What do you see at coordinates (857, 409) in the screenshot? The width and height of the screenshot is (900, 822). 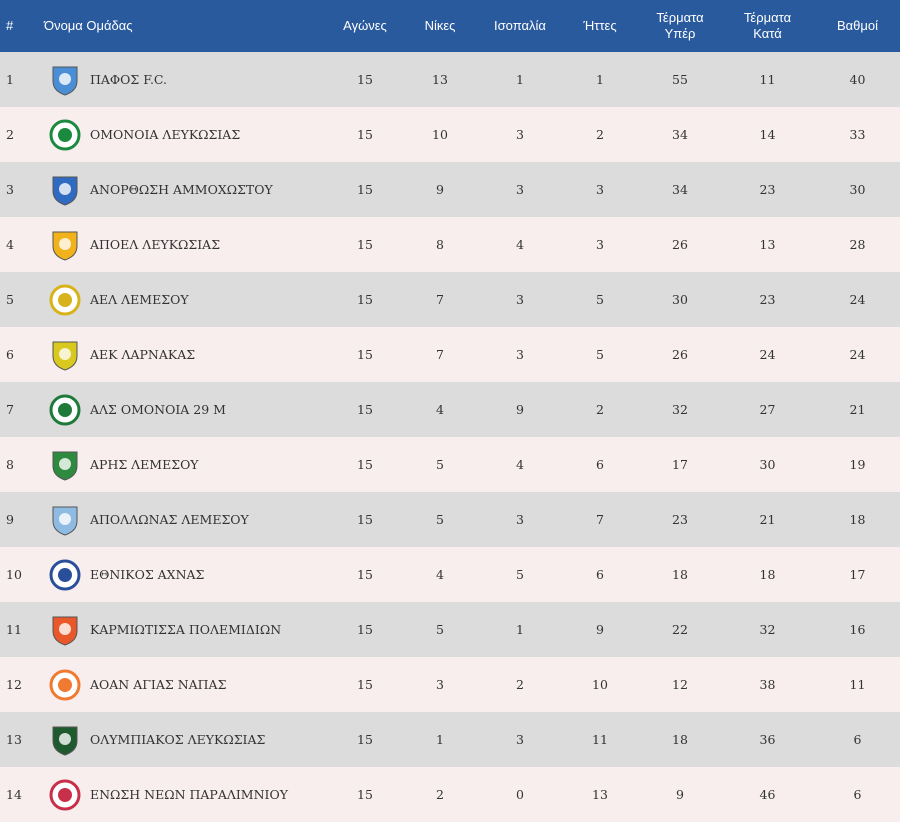 I see `points-cell: 21` at bounding box center [857, 409].